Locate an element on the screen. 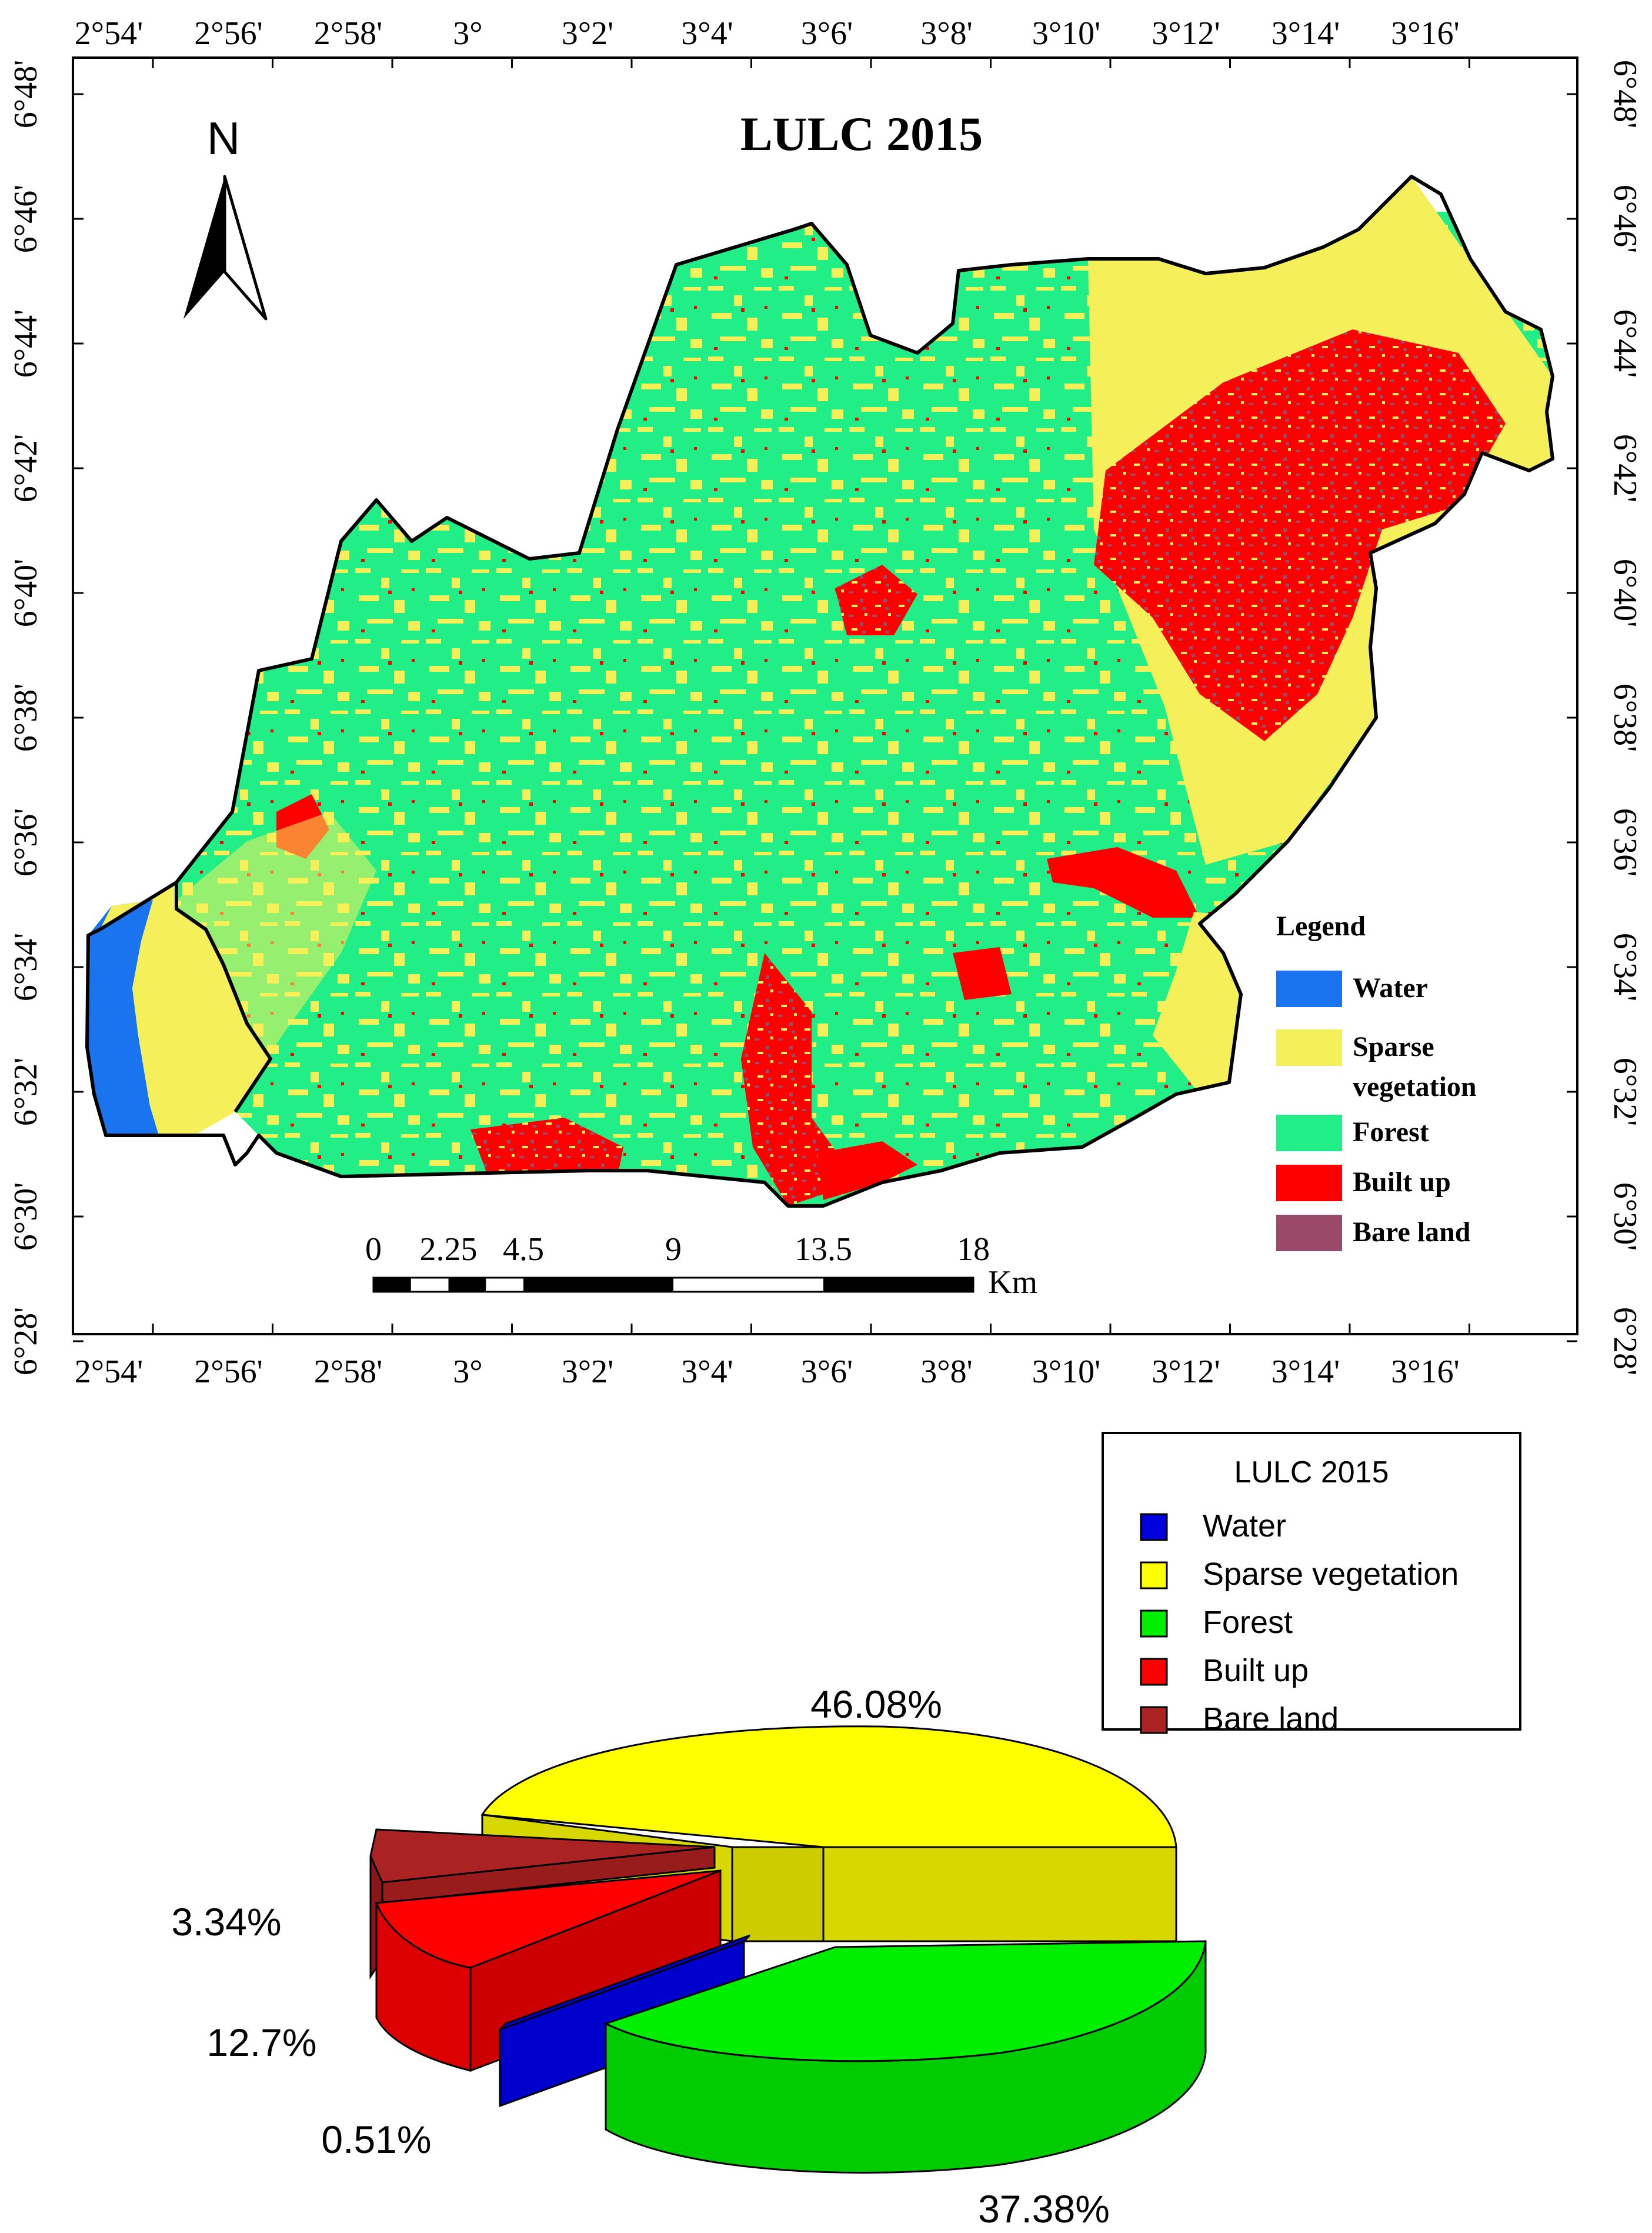 The height and width of the screenshot is (2233, 1652). built-up-south-zone is located at coordinates (800, 1079).